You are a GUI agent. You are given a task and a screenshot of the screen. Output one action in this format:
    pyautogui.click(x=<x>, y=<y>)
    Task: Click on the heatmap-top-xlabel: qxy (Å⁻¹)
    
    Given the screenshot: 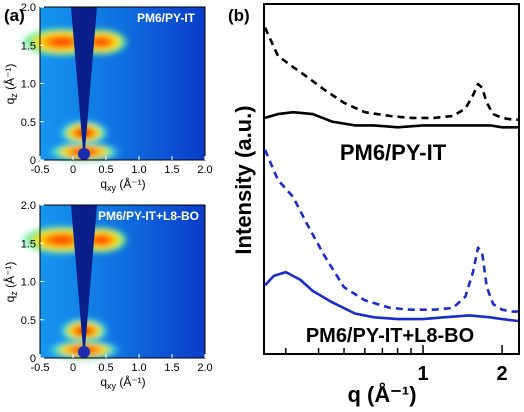 What is the action you would take?
    pyautogui.click(x=122, y=184)
    